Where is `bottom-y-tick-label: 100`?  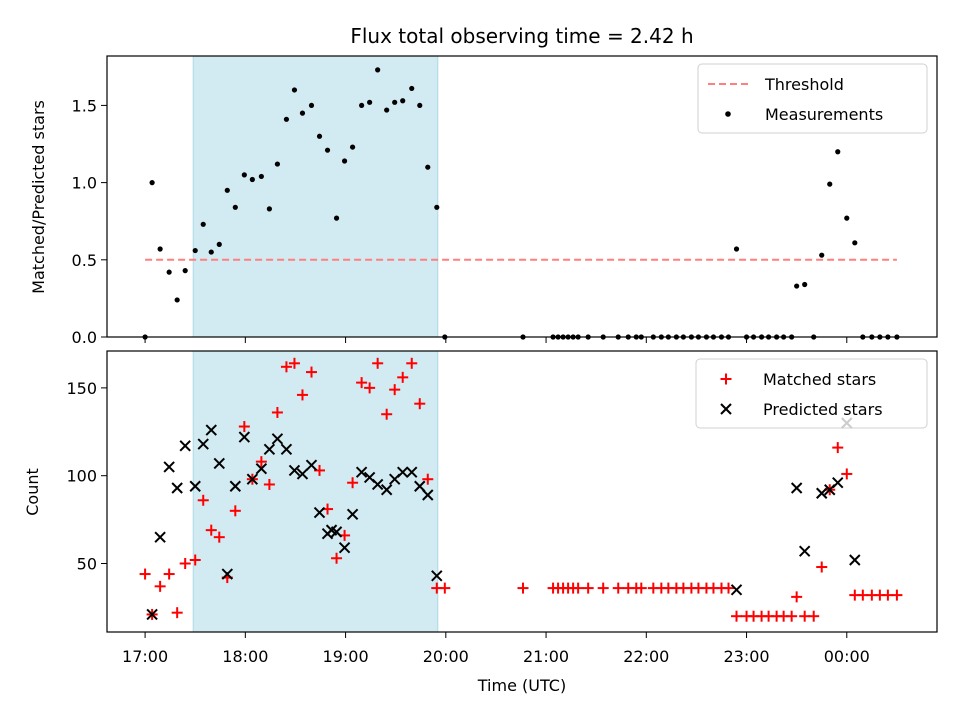
bottom-y-tick-label: 100 is located at coordinates (81, 476).